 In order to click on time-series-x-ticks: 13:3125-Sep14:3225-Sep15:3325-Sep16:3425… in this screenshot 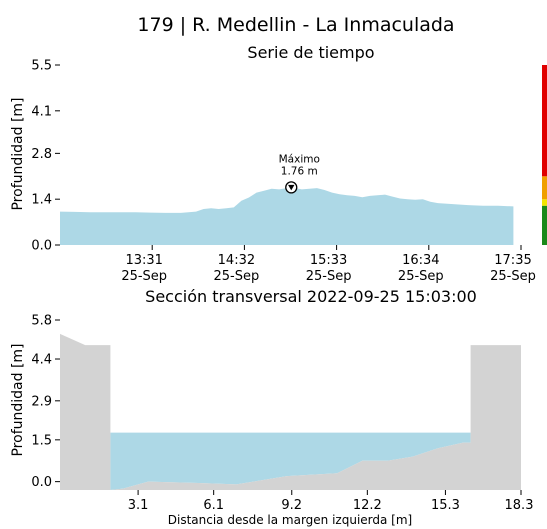, I will do `click(328, 264)`.